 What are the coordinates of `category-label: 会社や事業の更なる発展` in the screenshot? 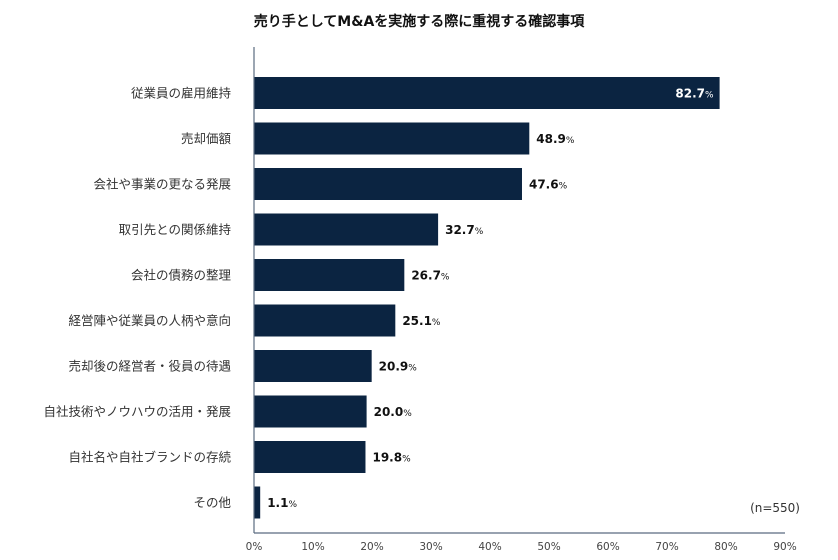 It's located at (162, 184).